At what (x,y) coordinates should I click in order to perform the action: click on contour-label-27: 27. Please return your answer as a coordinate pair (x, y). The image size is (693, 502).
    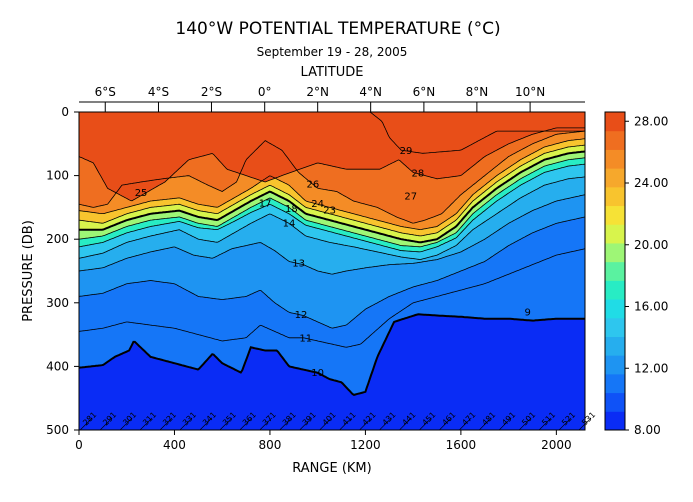
    Looking at the image, I should click on (410, 196).